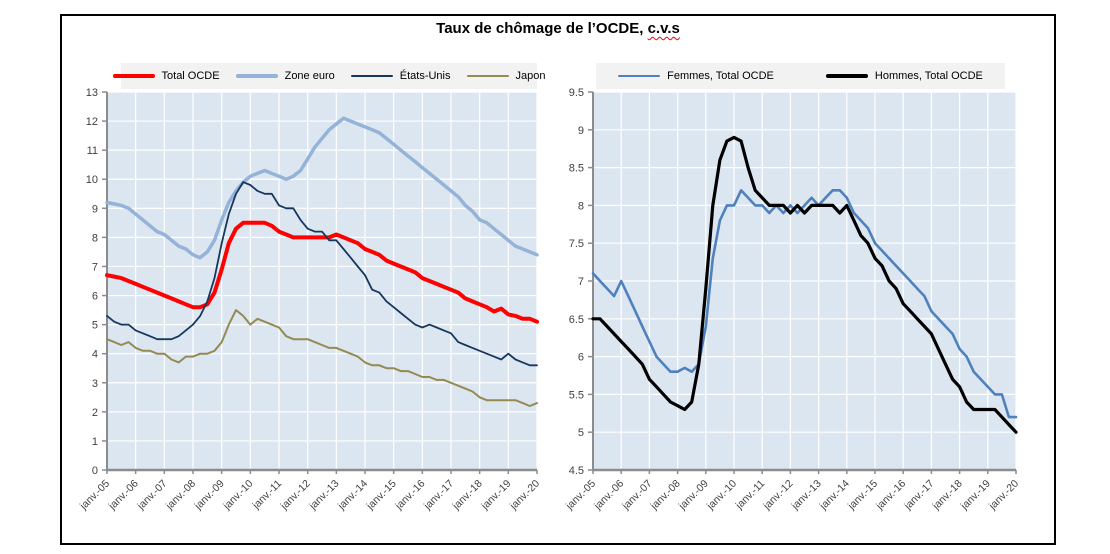  Describe the element at coordinates (576, 471) in the screenshot. I see `y-tick-label: 4.5` at that location.